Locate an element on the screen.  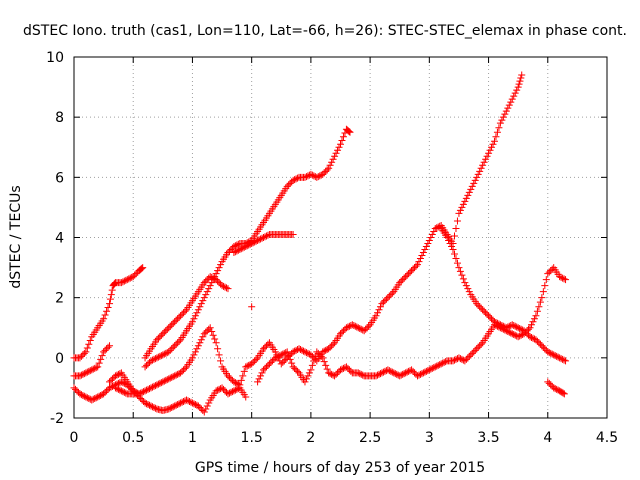
y-tick-label: 10 is located at coordinates (55, 58).